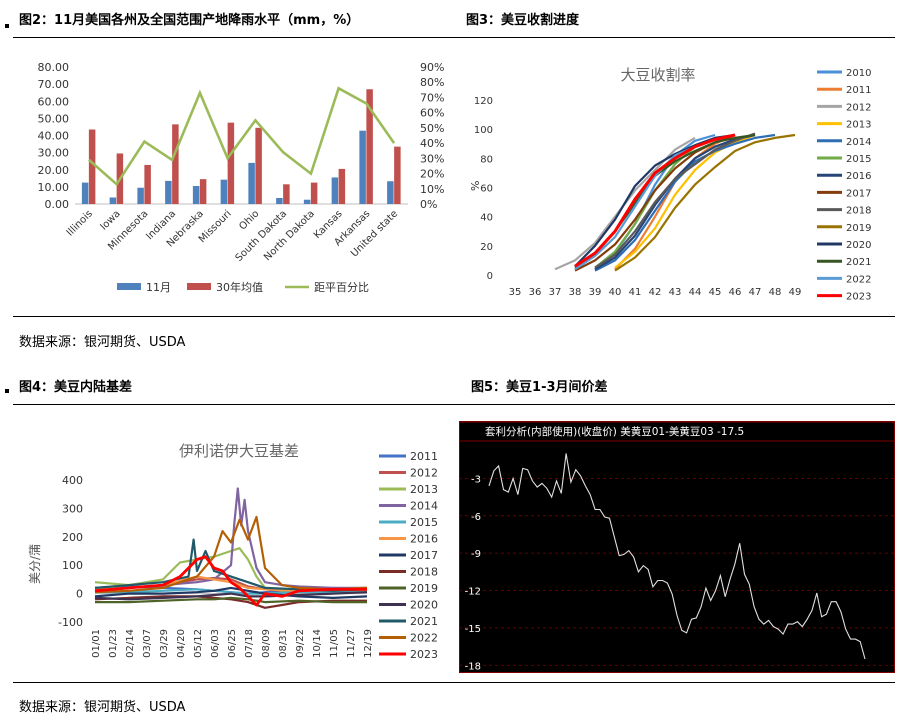 This screenshot has height=720, width=917. What do you see at coordinates (858, 159) in the screenshot?
I see `legend-label: 2015` at bounding box center [858, 159].